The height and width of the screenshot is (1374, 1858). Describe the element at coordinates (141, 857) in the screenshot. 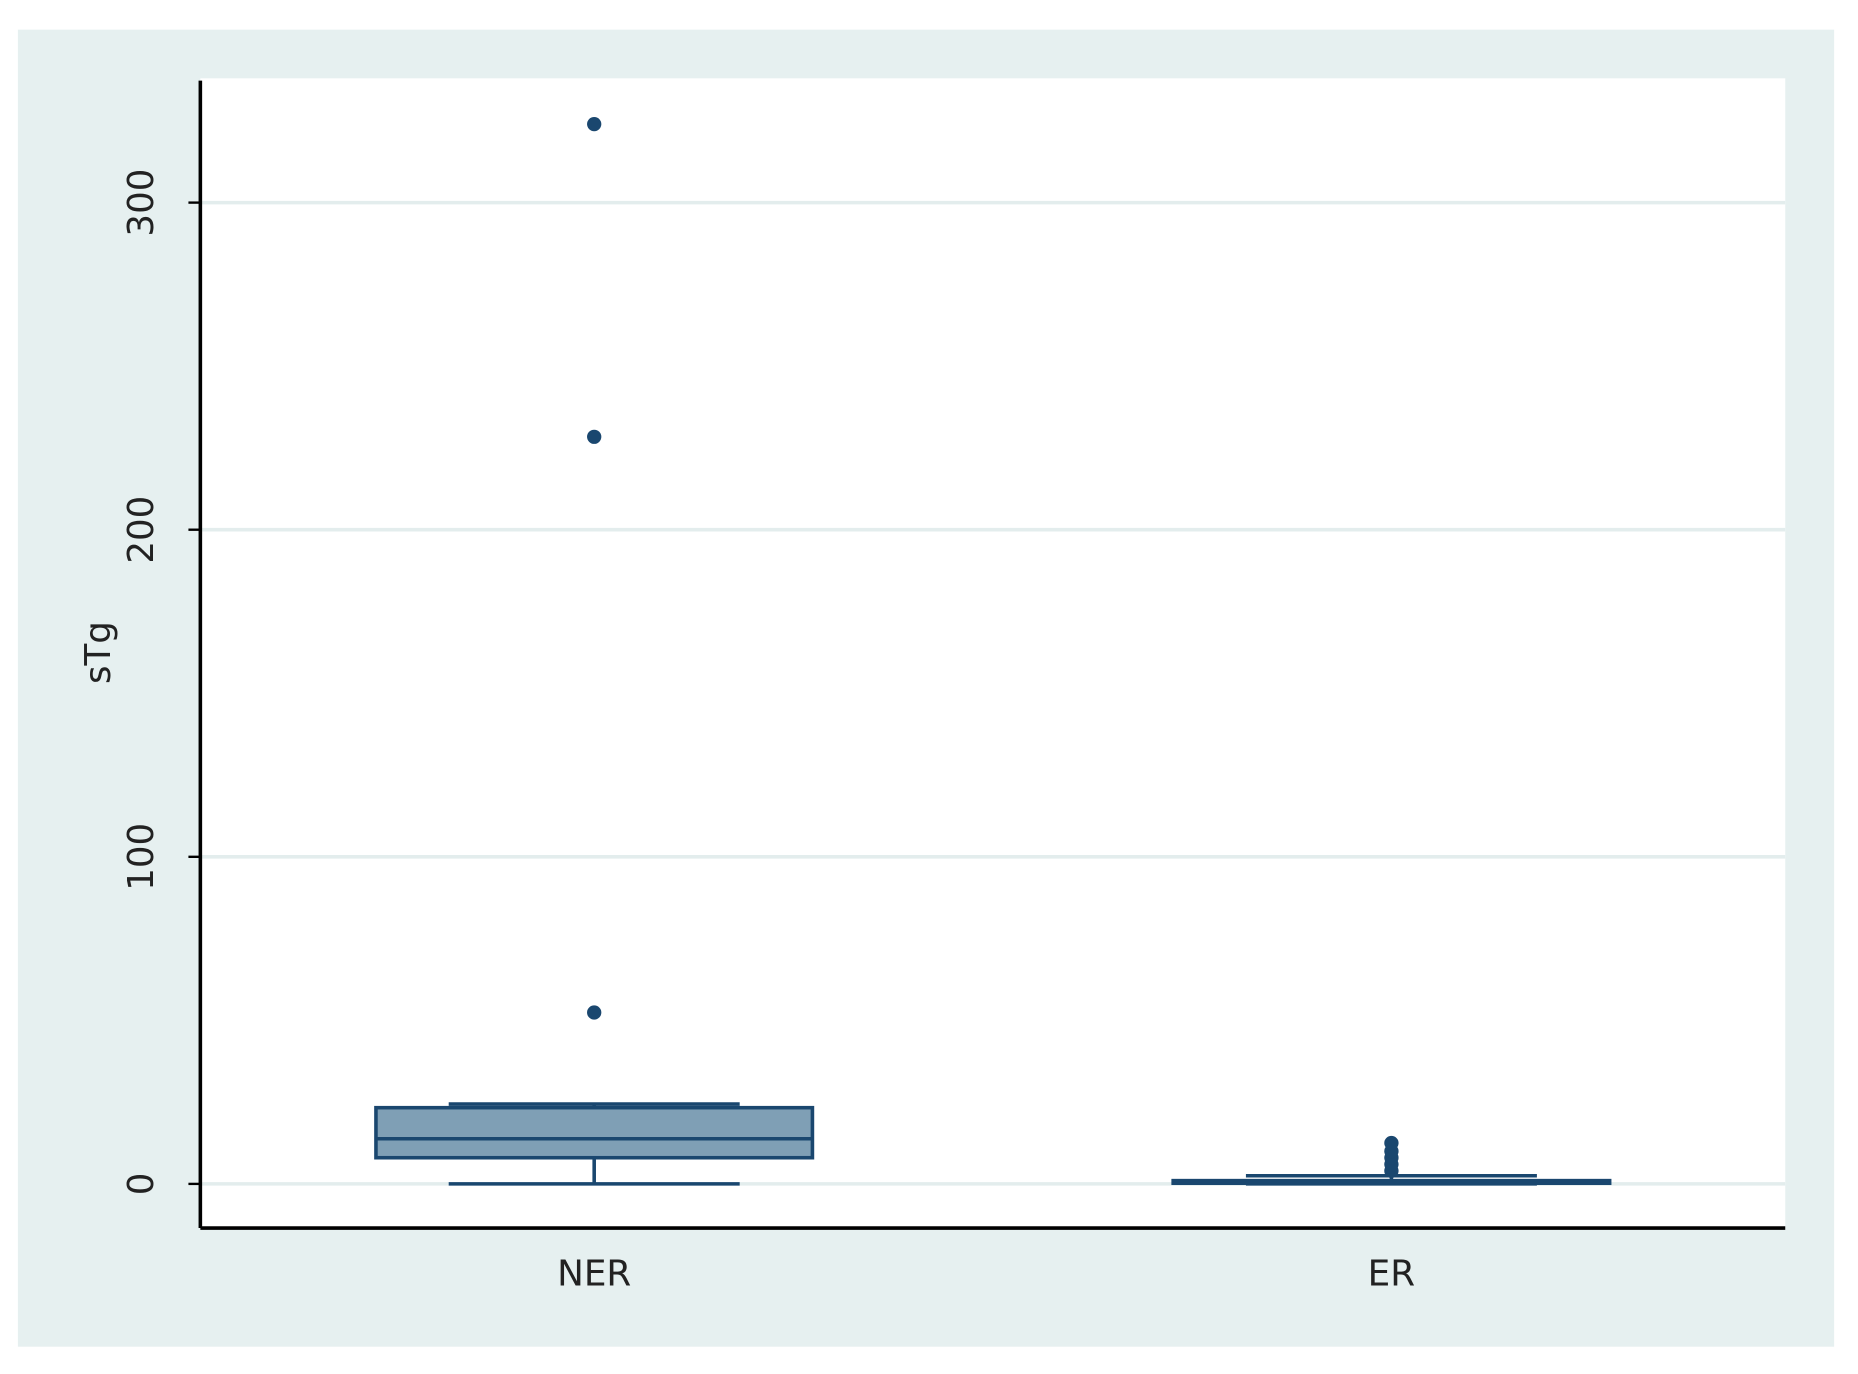

I see `y-tick-label: 100` at that location.